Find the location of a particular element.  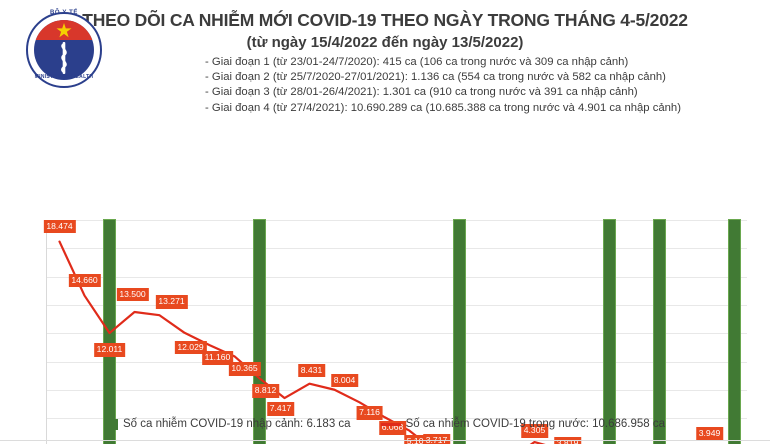

legend-line-swatch-icon is located at coordinates (390, 424).